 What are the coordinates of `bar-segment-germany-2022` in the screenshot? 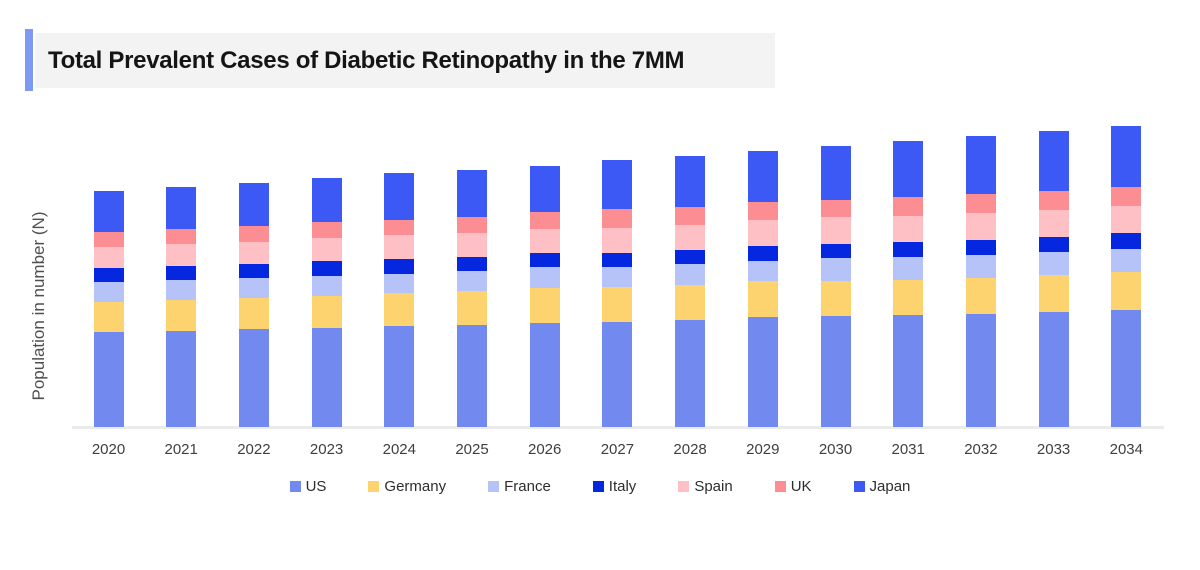 It's located at (253, 313).